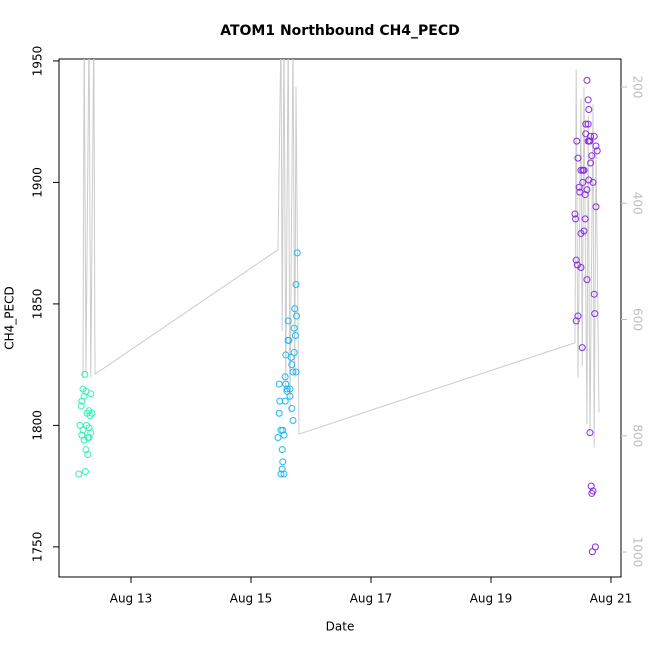 Image resolution: width=650 pixels, height=654 pixels. I want to click on y2-tick-label: 600, so click(638, 319).